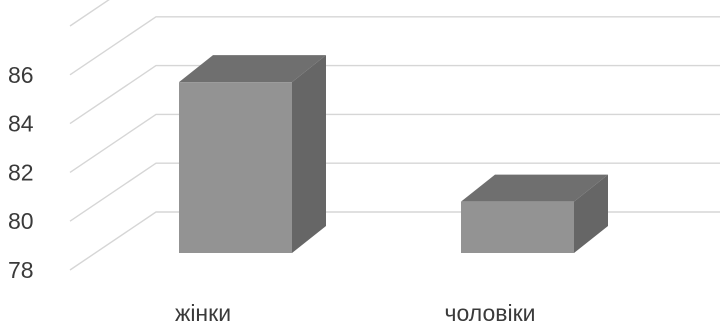  What do you see at coordinates (490, 313) in the screenshot?
I see `x-category-label: чоловіки` at bounding box center [490, 313].